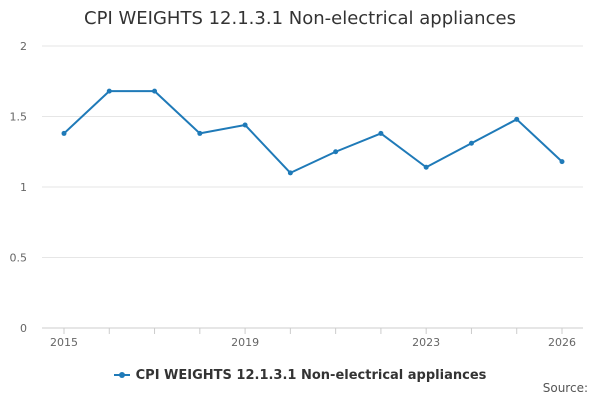 The height and width of the screenshot is (400, 600). What do you see at coordinates (19, 258) in the screenshot?
I see `y-tick-label: 0.5` at bounding box center [19, 258].